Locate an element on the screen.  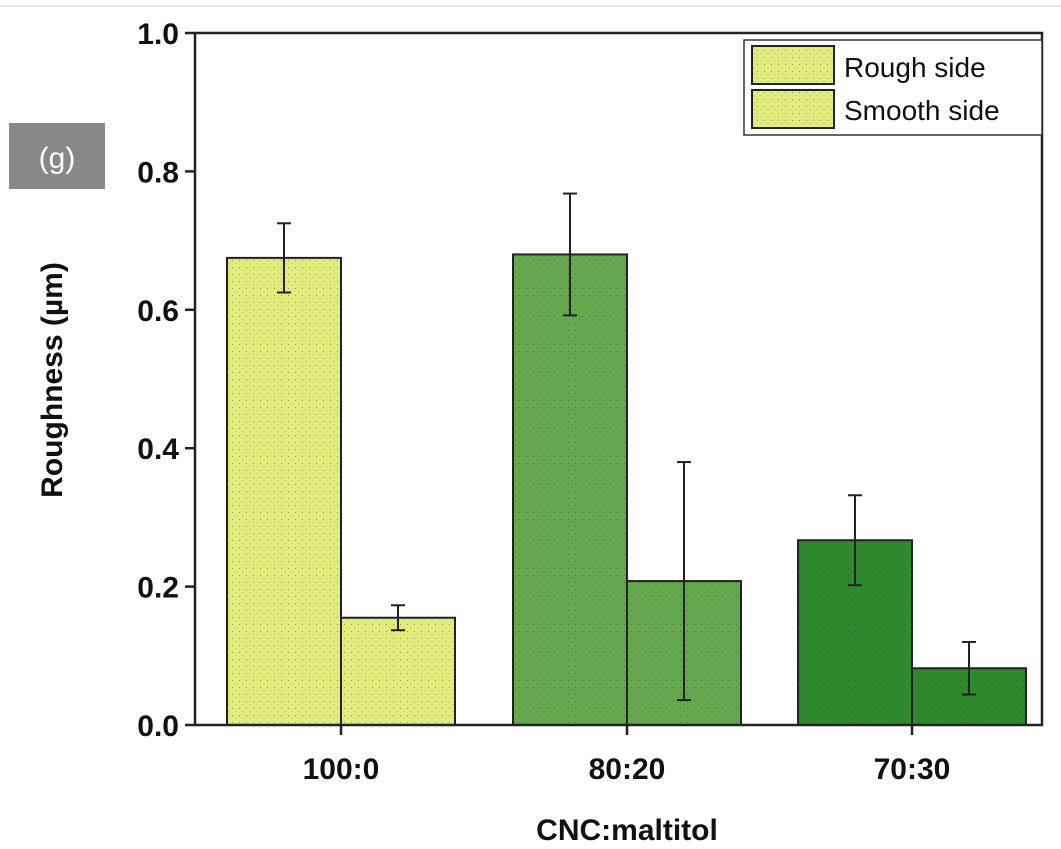
y-tick-label: 0.8 is located at coordinates (158, 172).